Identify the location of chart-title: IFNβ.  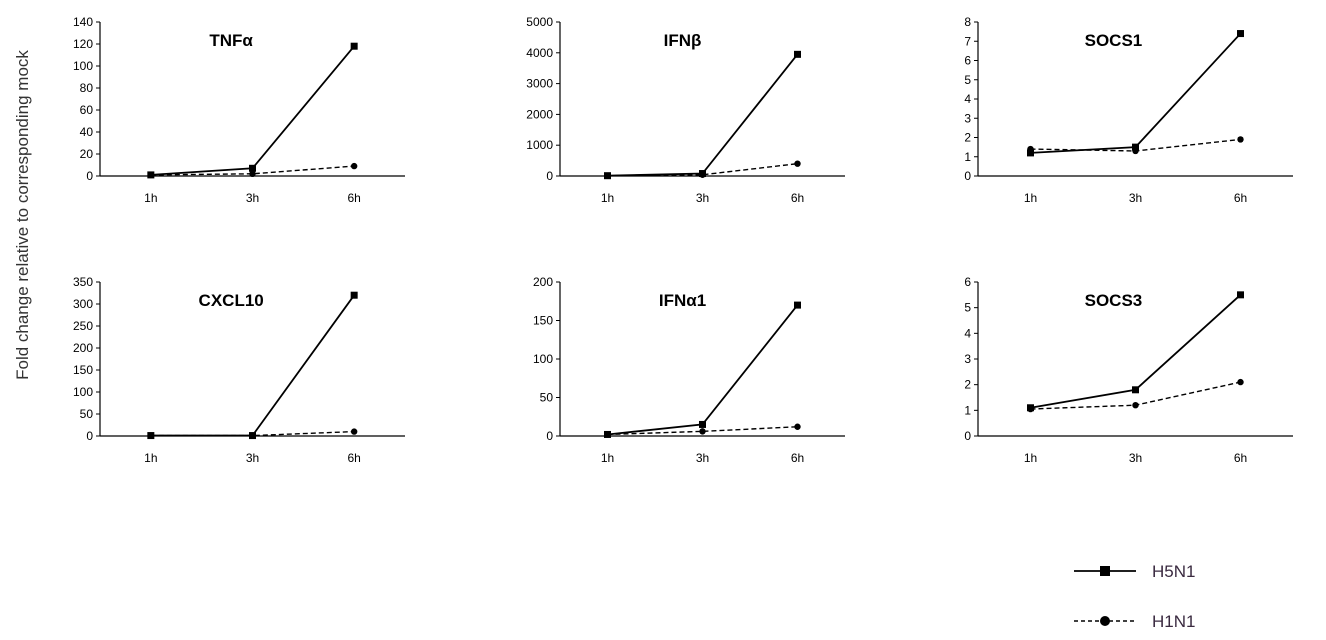
(683, 40).